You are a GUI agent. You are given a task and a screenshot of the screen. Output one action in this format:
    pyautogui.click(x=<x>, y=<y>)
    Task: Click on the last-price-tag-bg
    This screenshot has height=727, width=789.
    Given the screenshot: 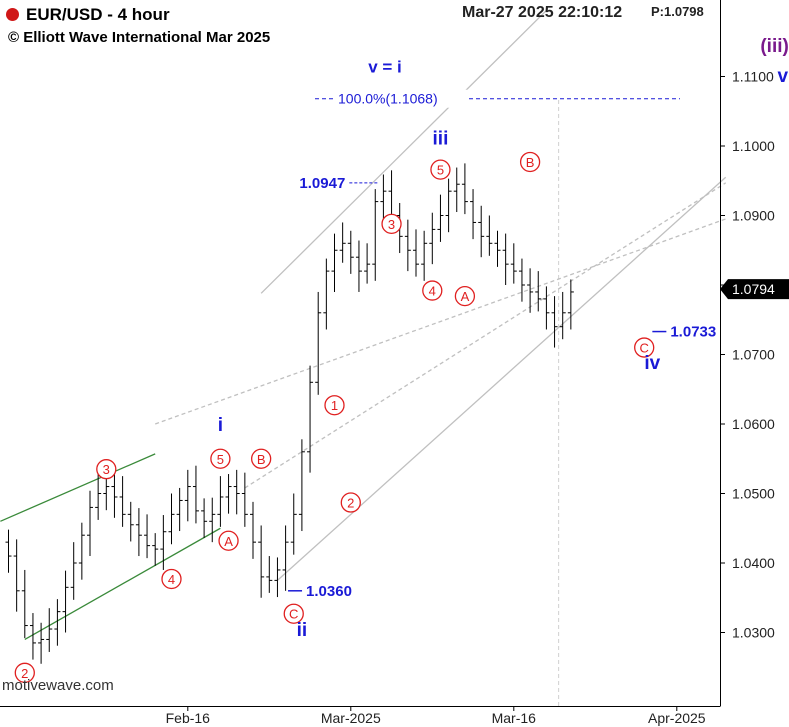 What is the action you would take?
    pyautogui.click(x=754, y=289)
    